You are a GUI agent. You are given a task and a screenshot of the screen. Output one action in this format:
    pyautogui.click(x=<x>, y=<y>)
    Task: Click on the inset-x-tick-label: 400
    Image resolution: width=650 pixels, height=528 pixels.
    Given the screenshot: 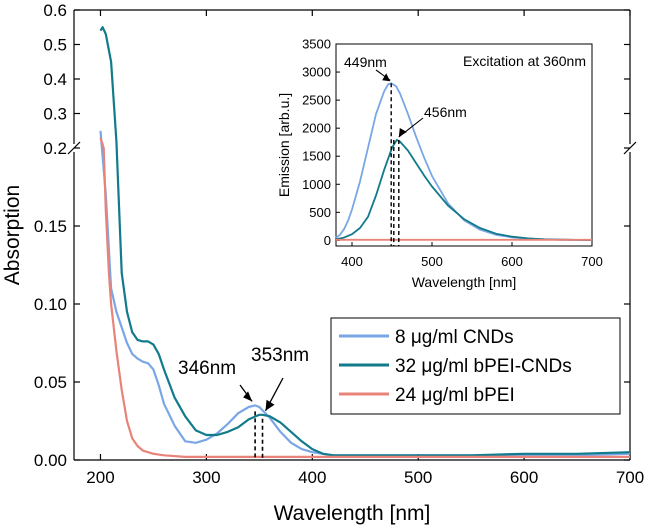 What is the action you would take?
    pyautogui.click(x=352, y=261)
    